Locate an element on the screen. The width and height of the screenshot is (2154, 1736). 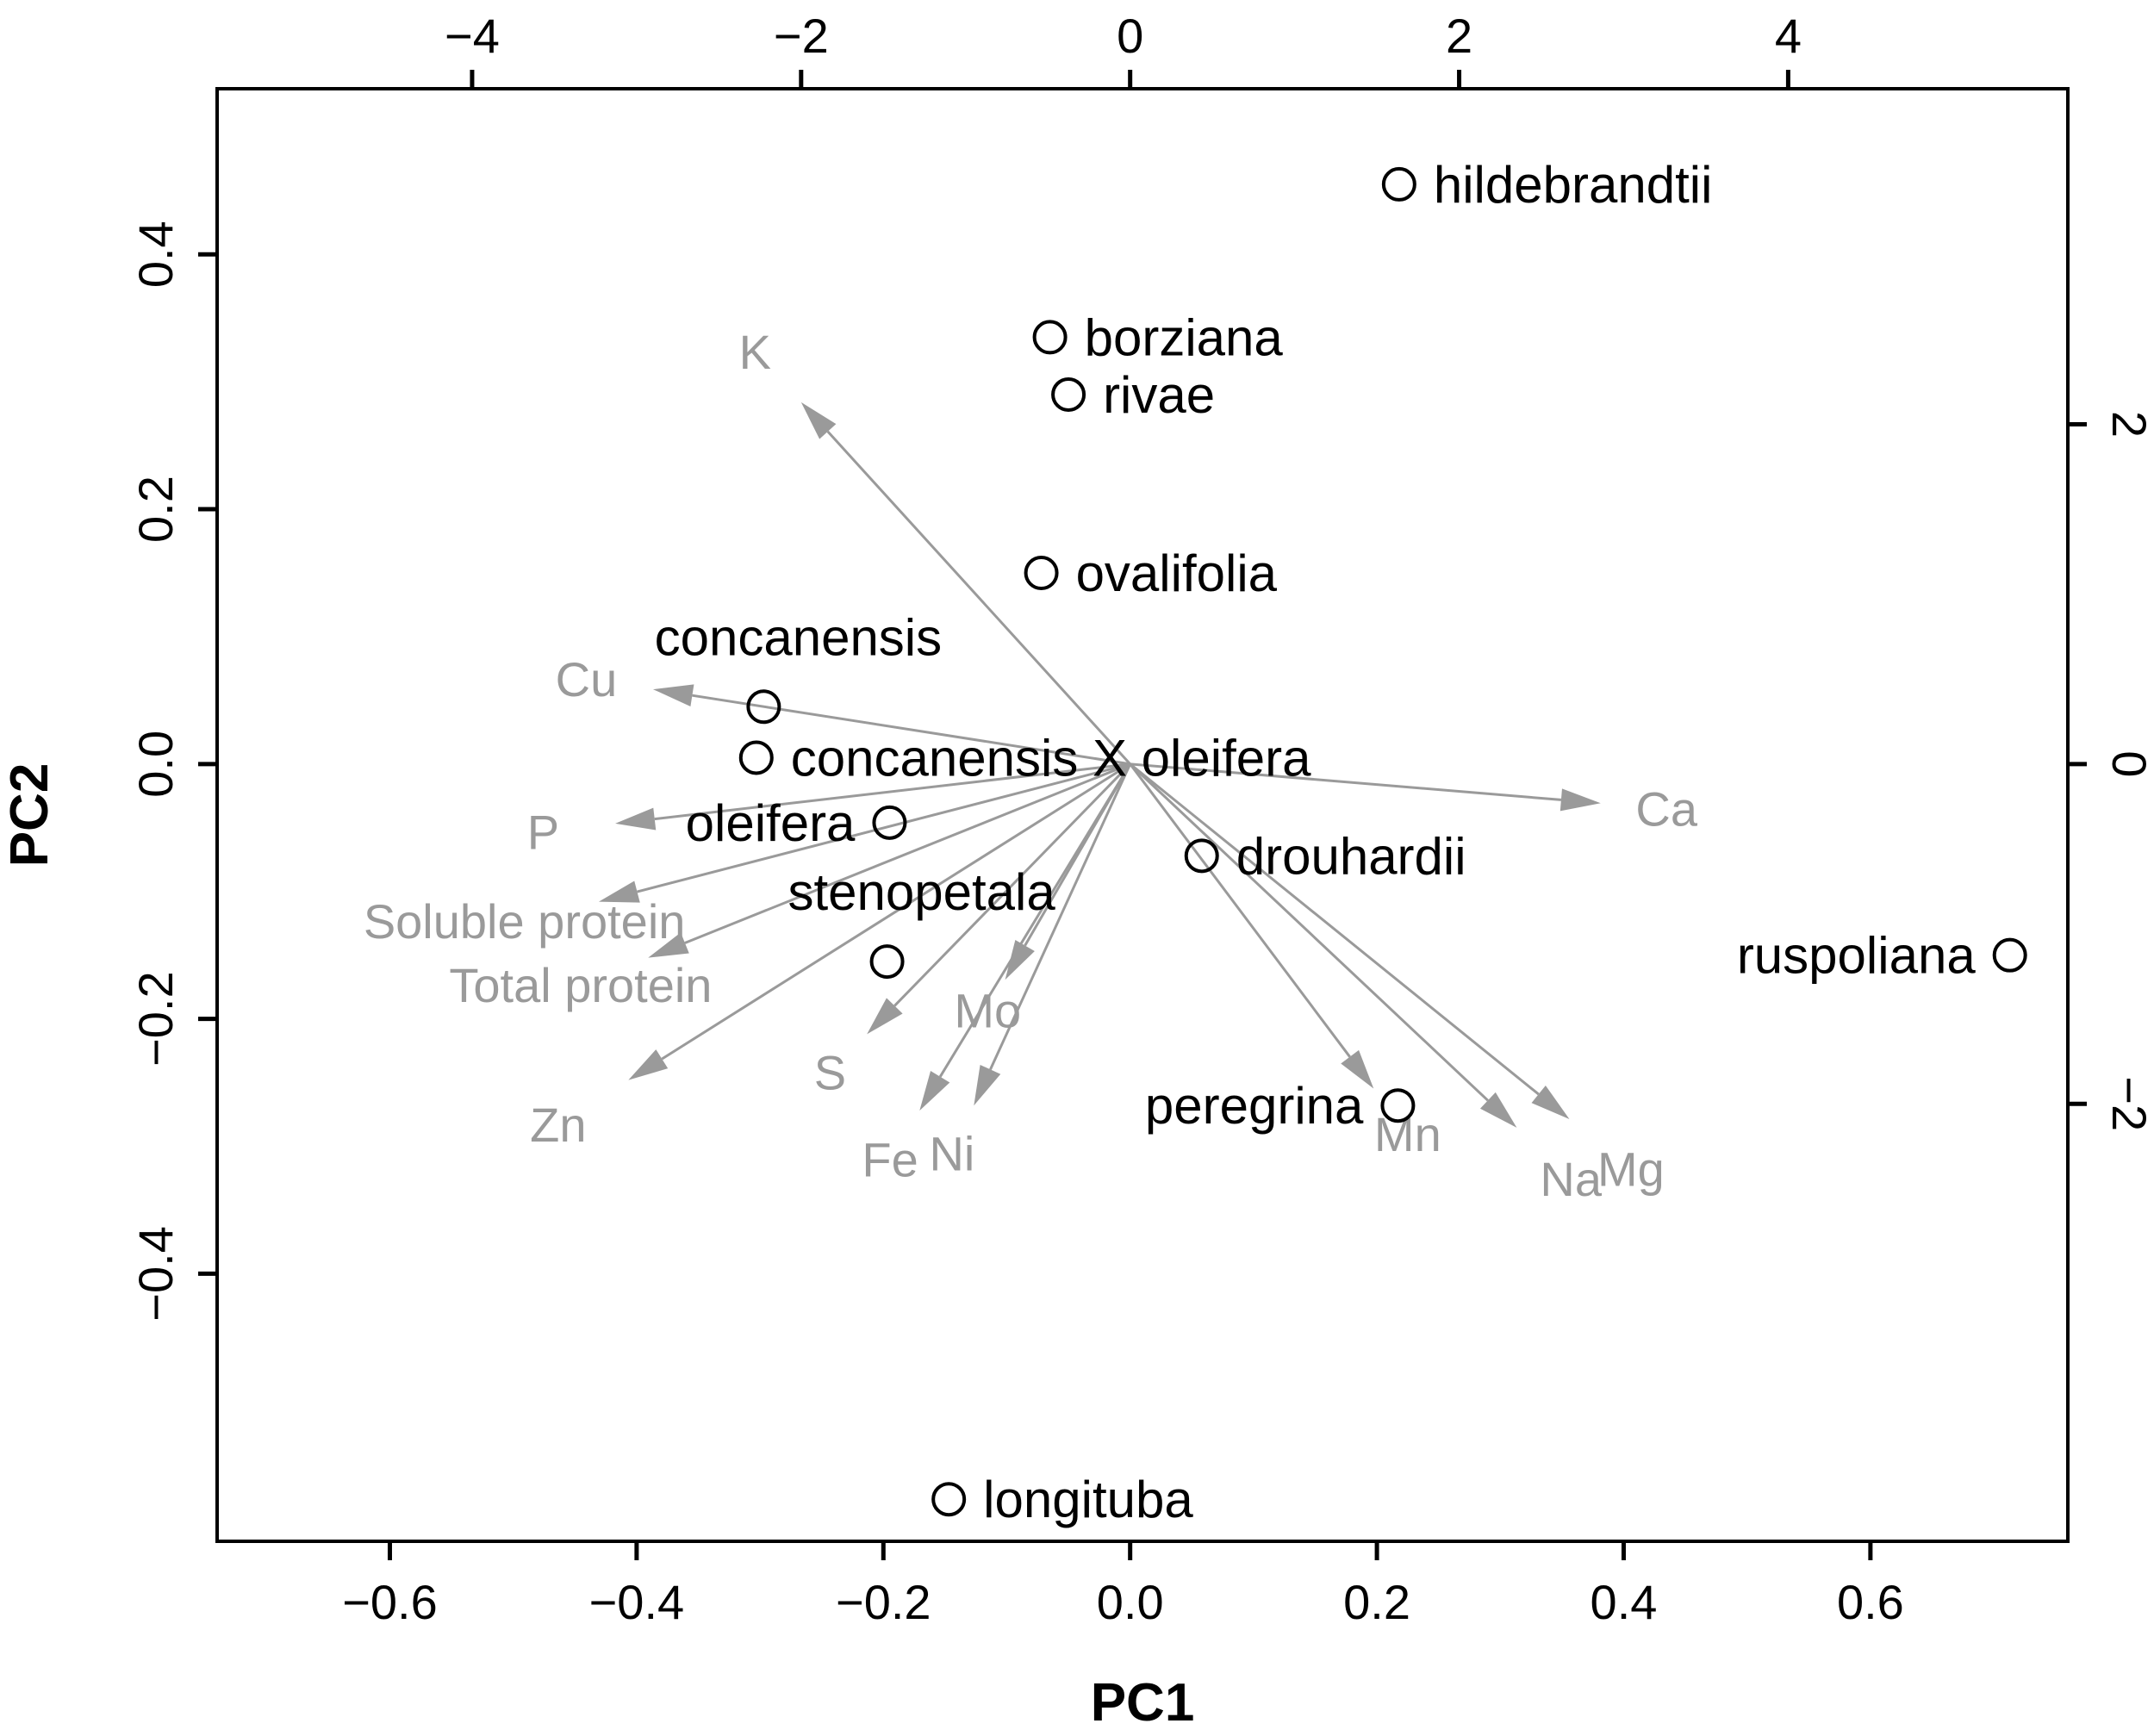
loading-label-soluble-protein: Soluble protein is located at coordinates (525, 922).